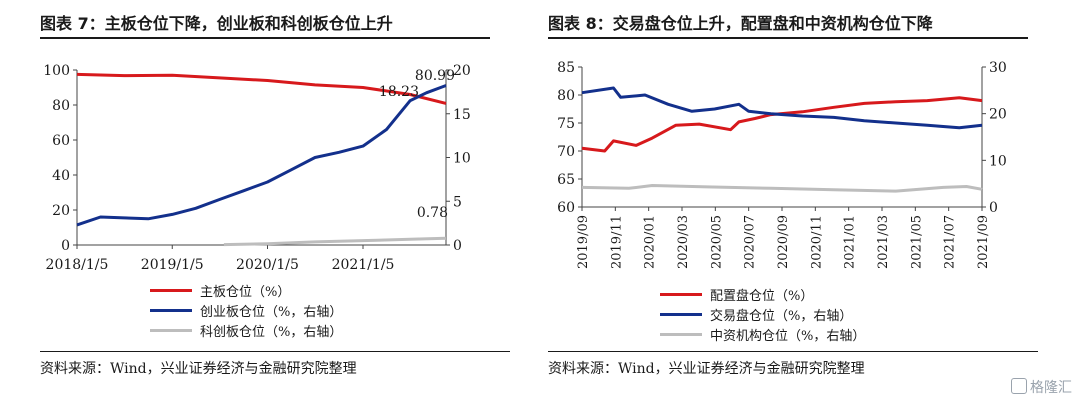  I want to click on legend-label: 创业板仓位（%，右轴）, so click(271, 312).